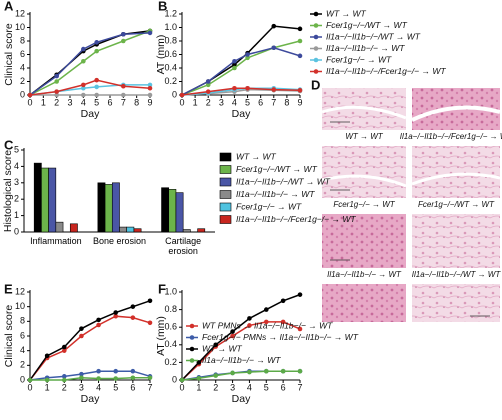 This screenshot has width=502, height=420. Describe the element at coordinates (364, 274) in the screenshot. I see `image-caption: Il1a−/−Il1b−/− → WT` at that location.